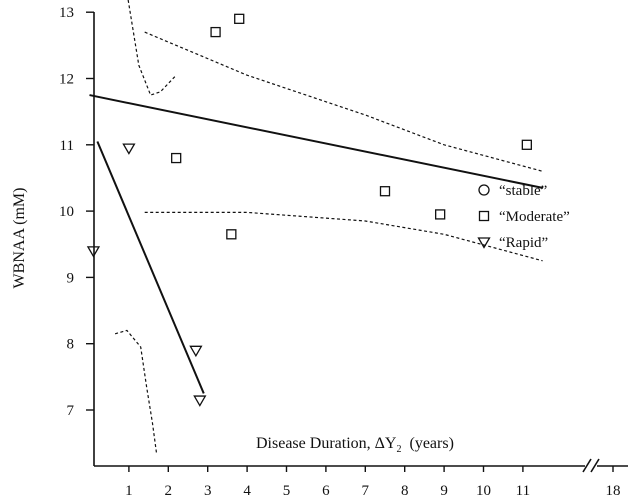 The image size is (632, 504). I want to click on confidence-band-upper, so click(152, 48).